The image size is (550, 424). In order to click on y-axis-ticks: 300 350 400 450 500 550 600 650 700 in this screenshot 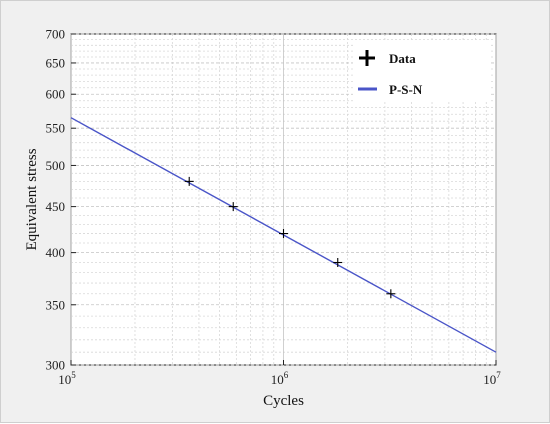, I will do `click(61, 200)`.